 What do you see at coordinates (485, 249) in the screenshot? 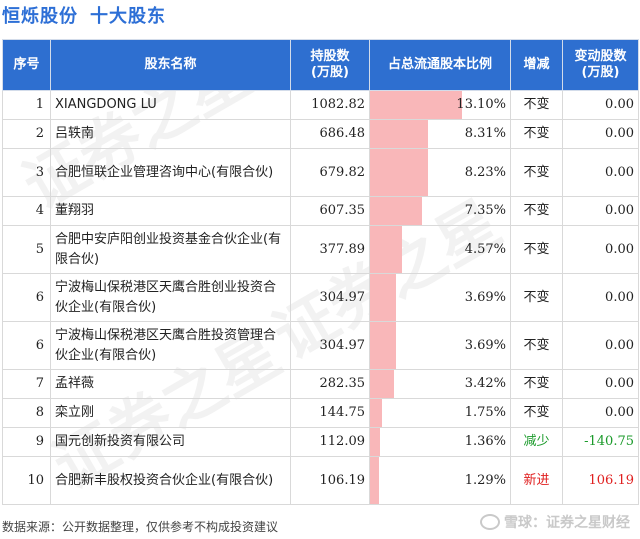
I see `ratio-value: 4.57%` at bounding box center [485, 249].